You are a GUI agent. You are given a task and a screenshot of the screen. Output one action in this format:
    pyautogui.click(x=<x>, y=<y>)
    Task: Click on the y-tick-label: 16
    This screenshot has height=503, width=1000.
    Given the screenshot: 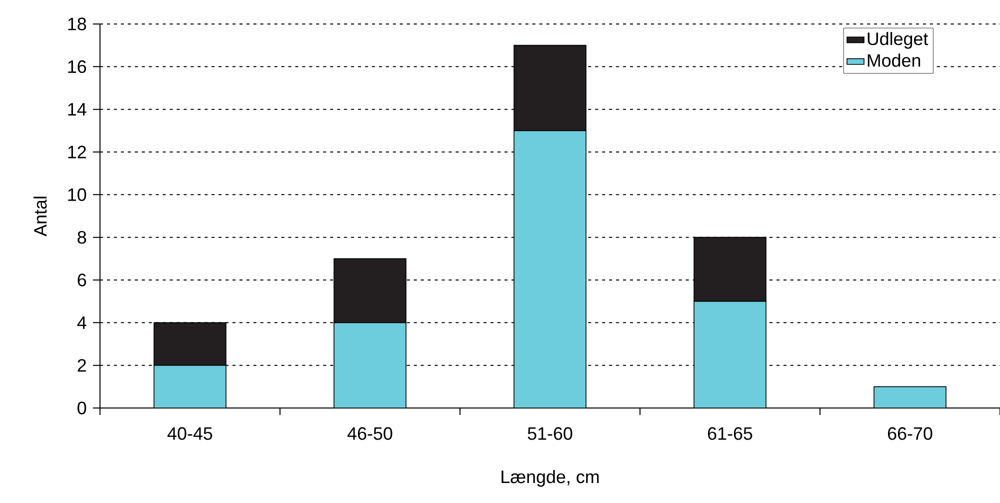 What is the action you would take?
    pyautogui.click(x=77, y=67)
    